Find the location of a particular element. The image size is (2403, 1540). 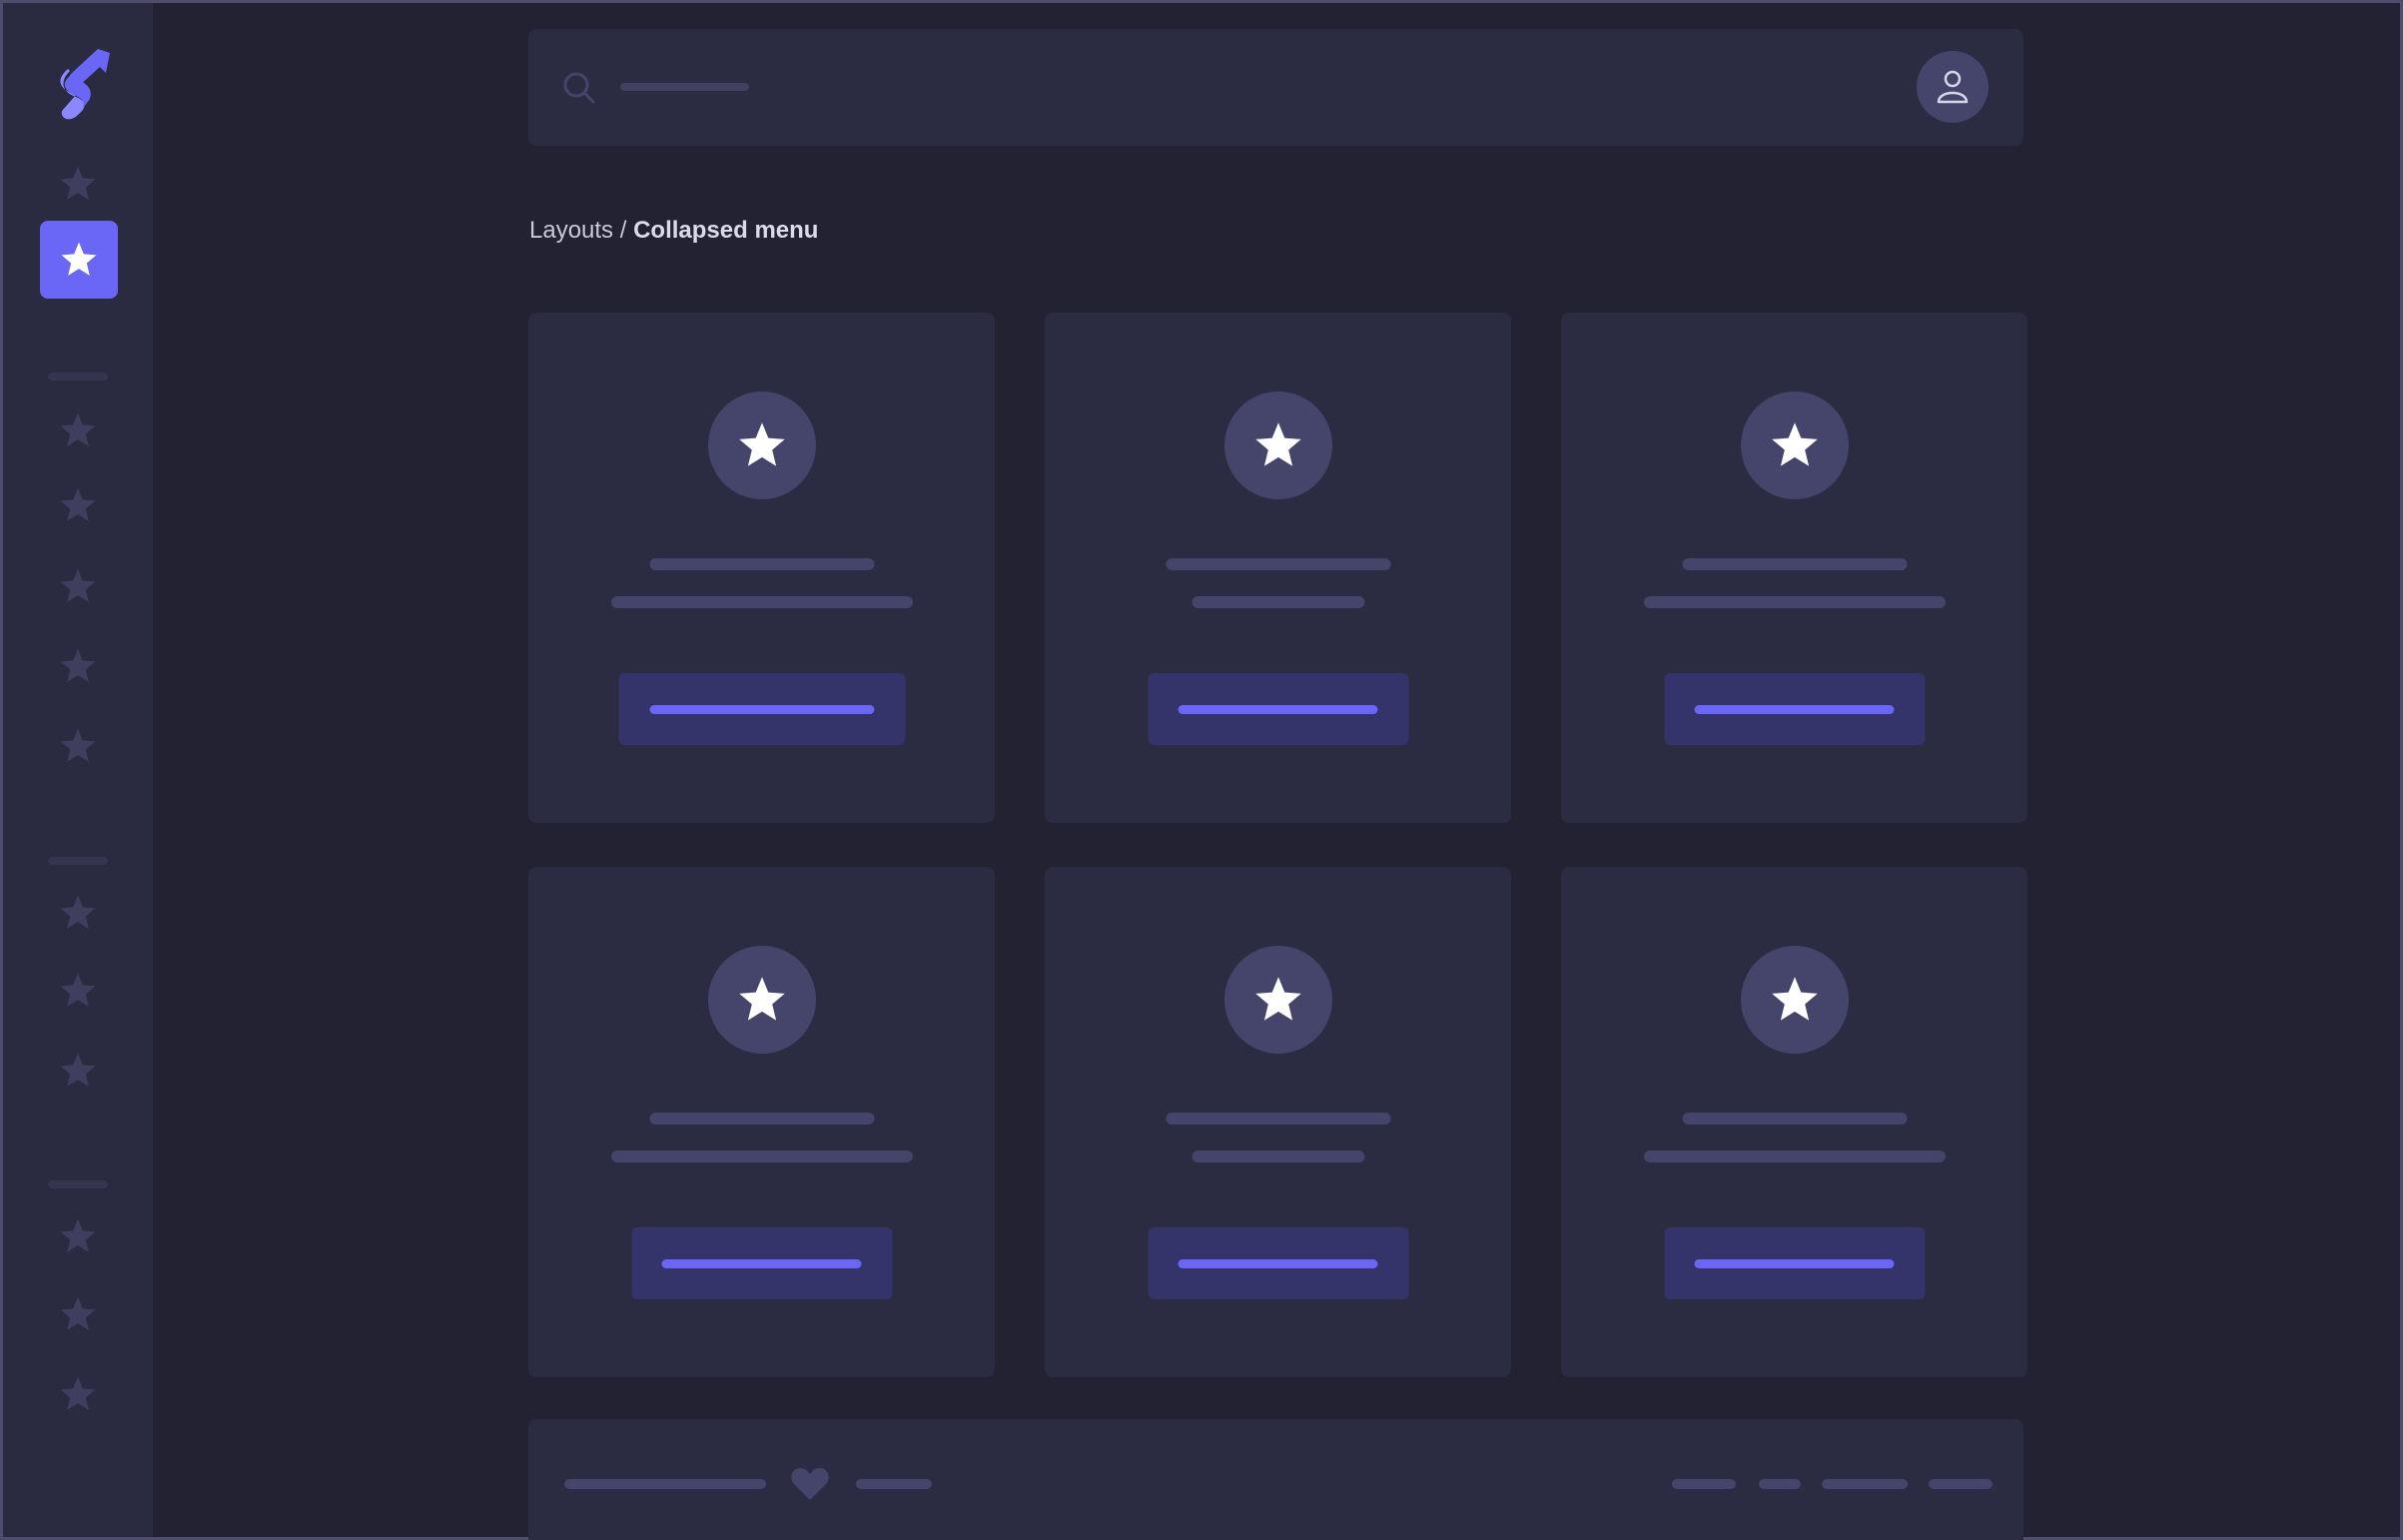

breadcrumb: Layouts / Collapsed menu is located at coordinates (673, 231).